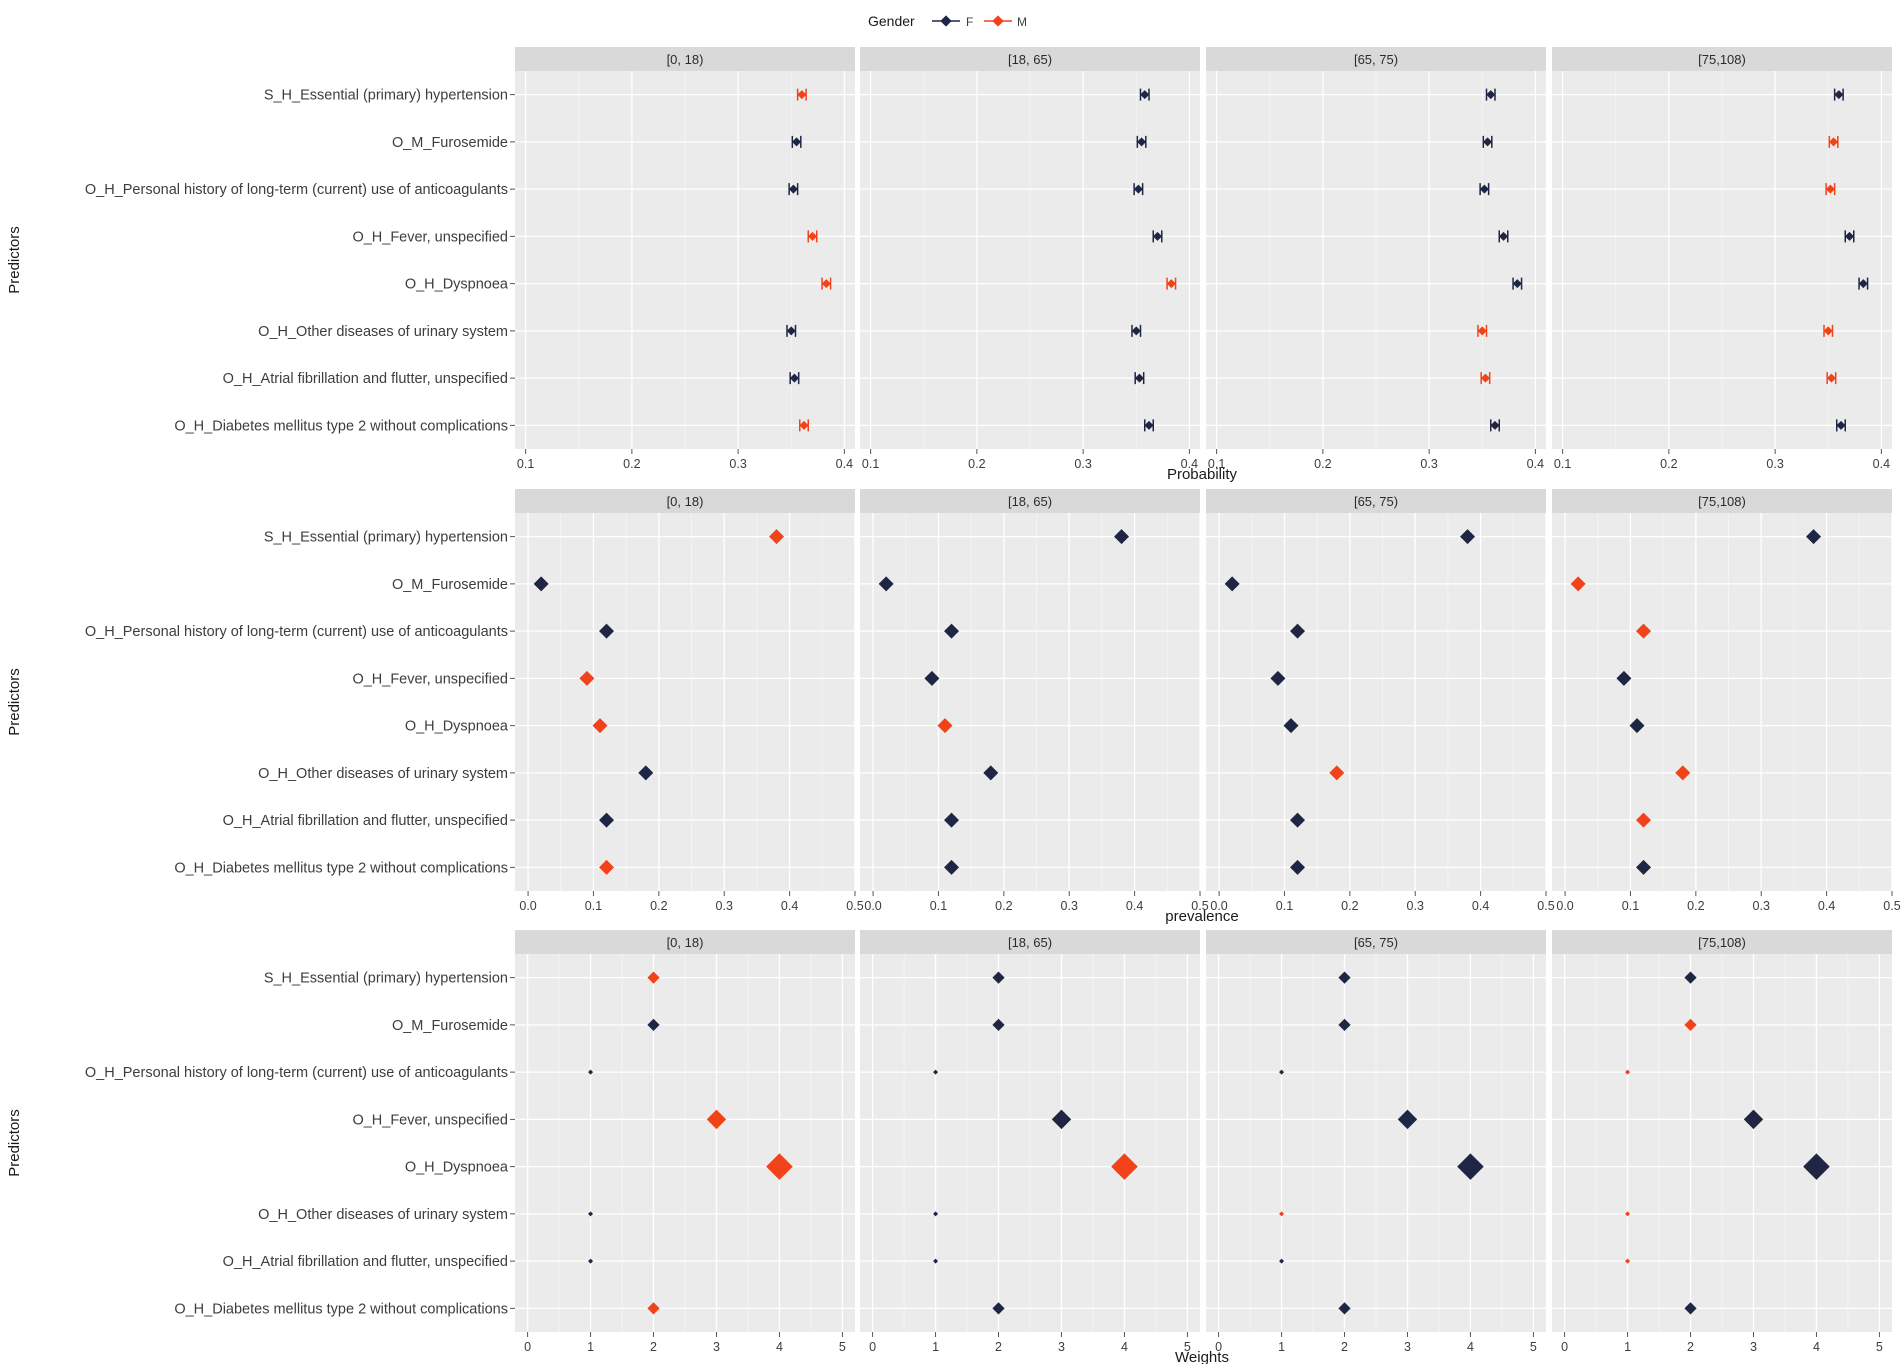 This screenshot has width=1902, height=1364. I want to click on x-tick-label: 4, so click(1124, 1347).